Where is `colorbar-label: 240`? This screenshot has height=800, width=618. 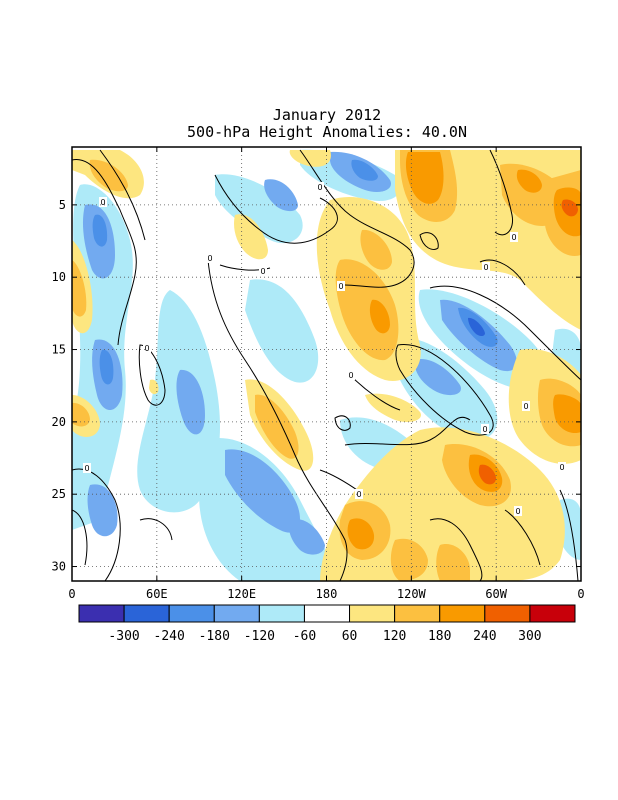 colorbar-label: 240 is located at coordinates (484, 636).